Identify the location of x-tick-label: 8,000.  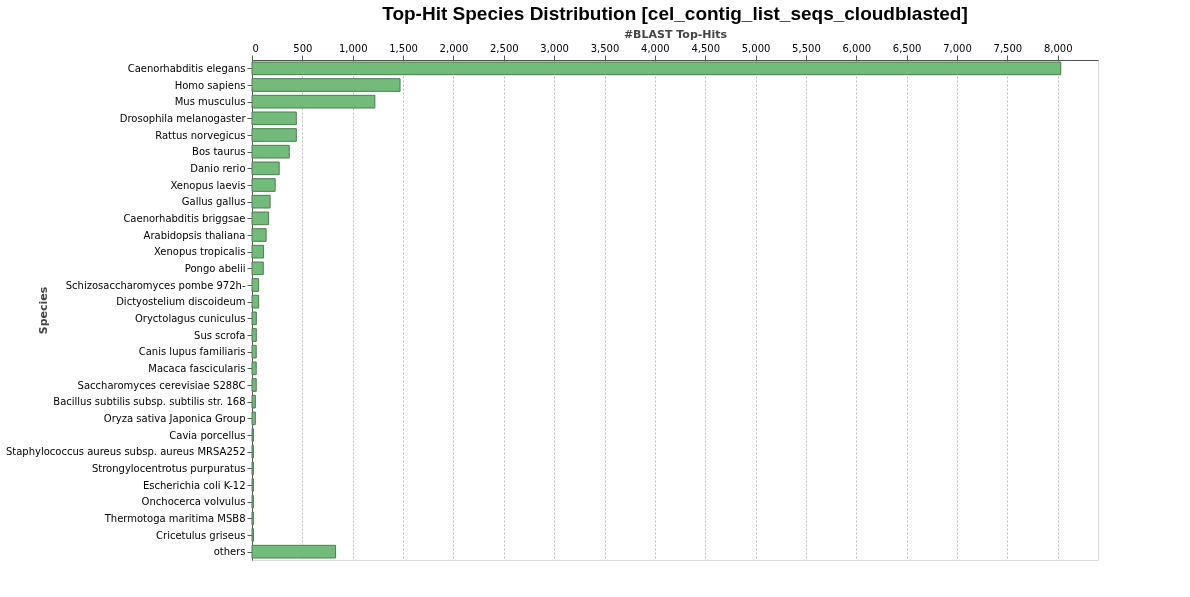
(1058, 48).